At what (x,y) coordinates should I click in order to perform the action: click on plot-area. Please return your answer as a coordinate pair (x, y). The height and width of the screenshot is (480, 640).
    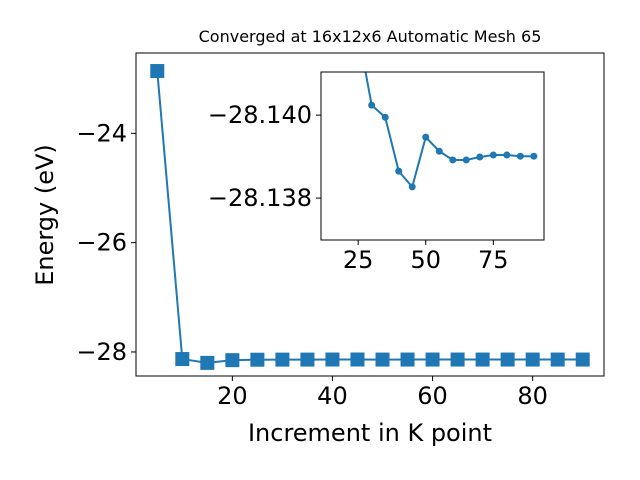
    Looking at the image, I should click on (451, 131).